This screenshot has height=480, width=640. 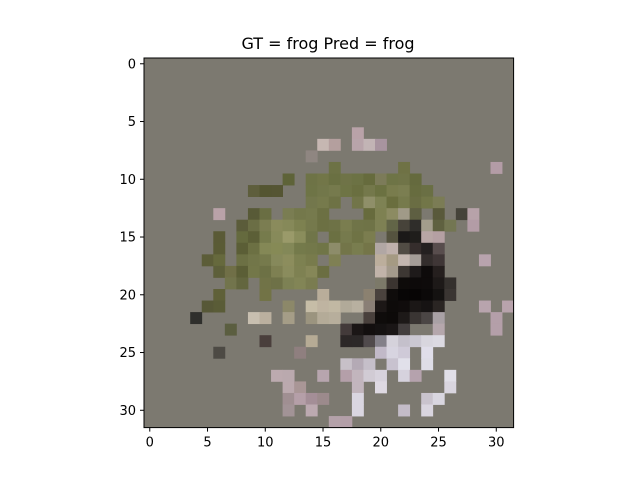 I want to click on chart-title: GT = frog Pred = frog, so click(x=327, y=43).